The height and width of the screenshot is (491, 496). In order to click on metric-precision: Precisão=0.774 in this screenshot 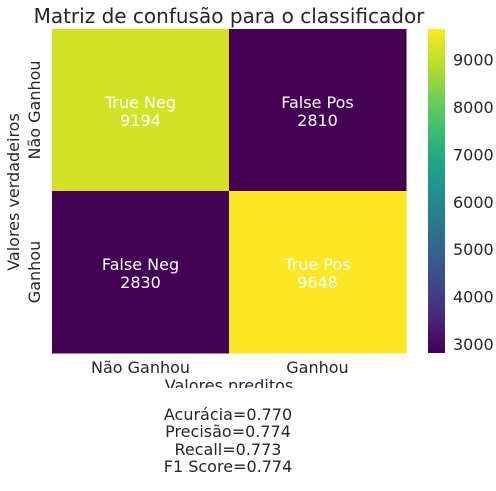, I will do `click(228, 431)`.